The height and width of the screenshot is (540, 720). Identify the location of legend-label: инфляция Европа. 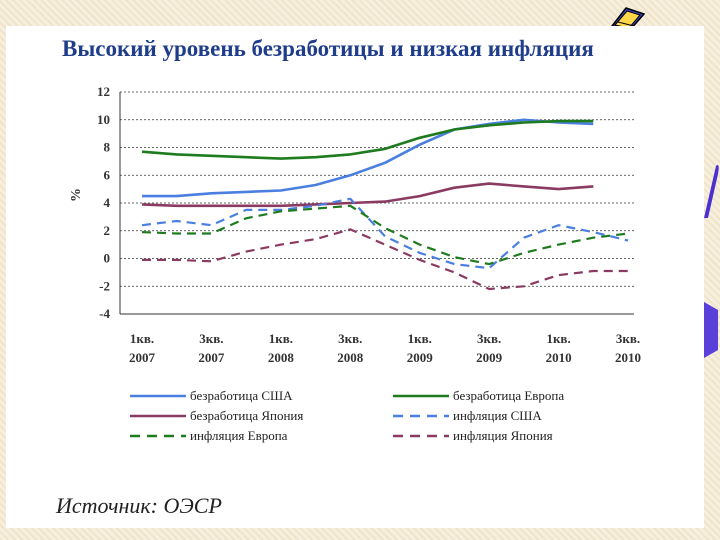
(239, 435).